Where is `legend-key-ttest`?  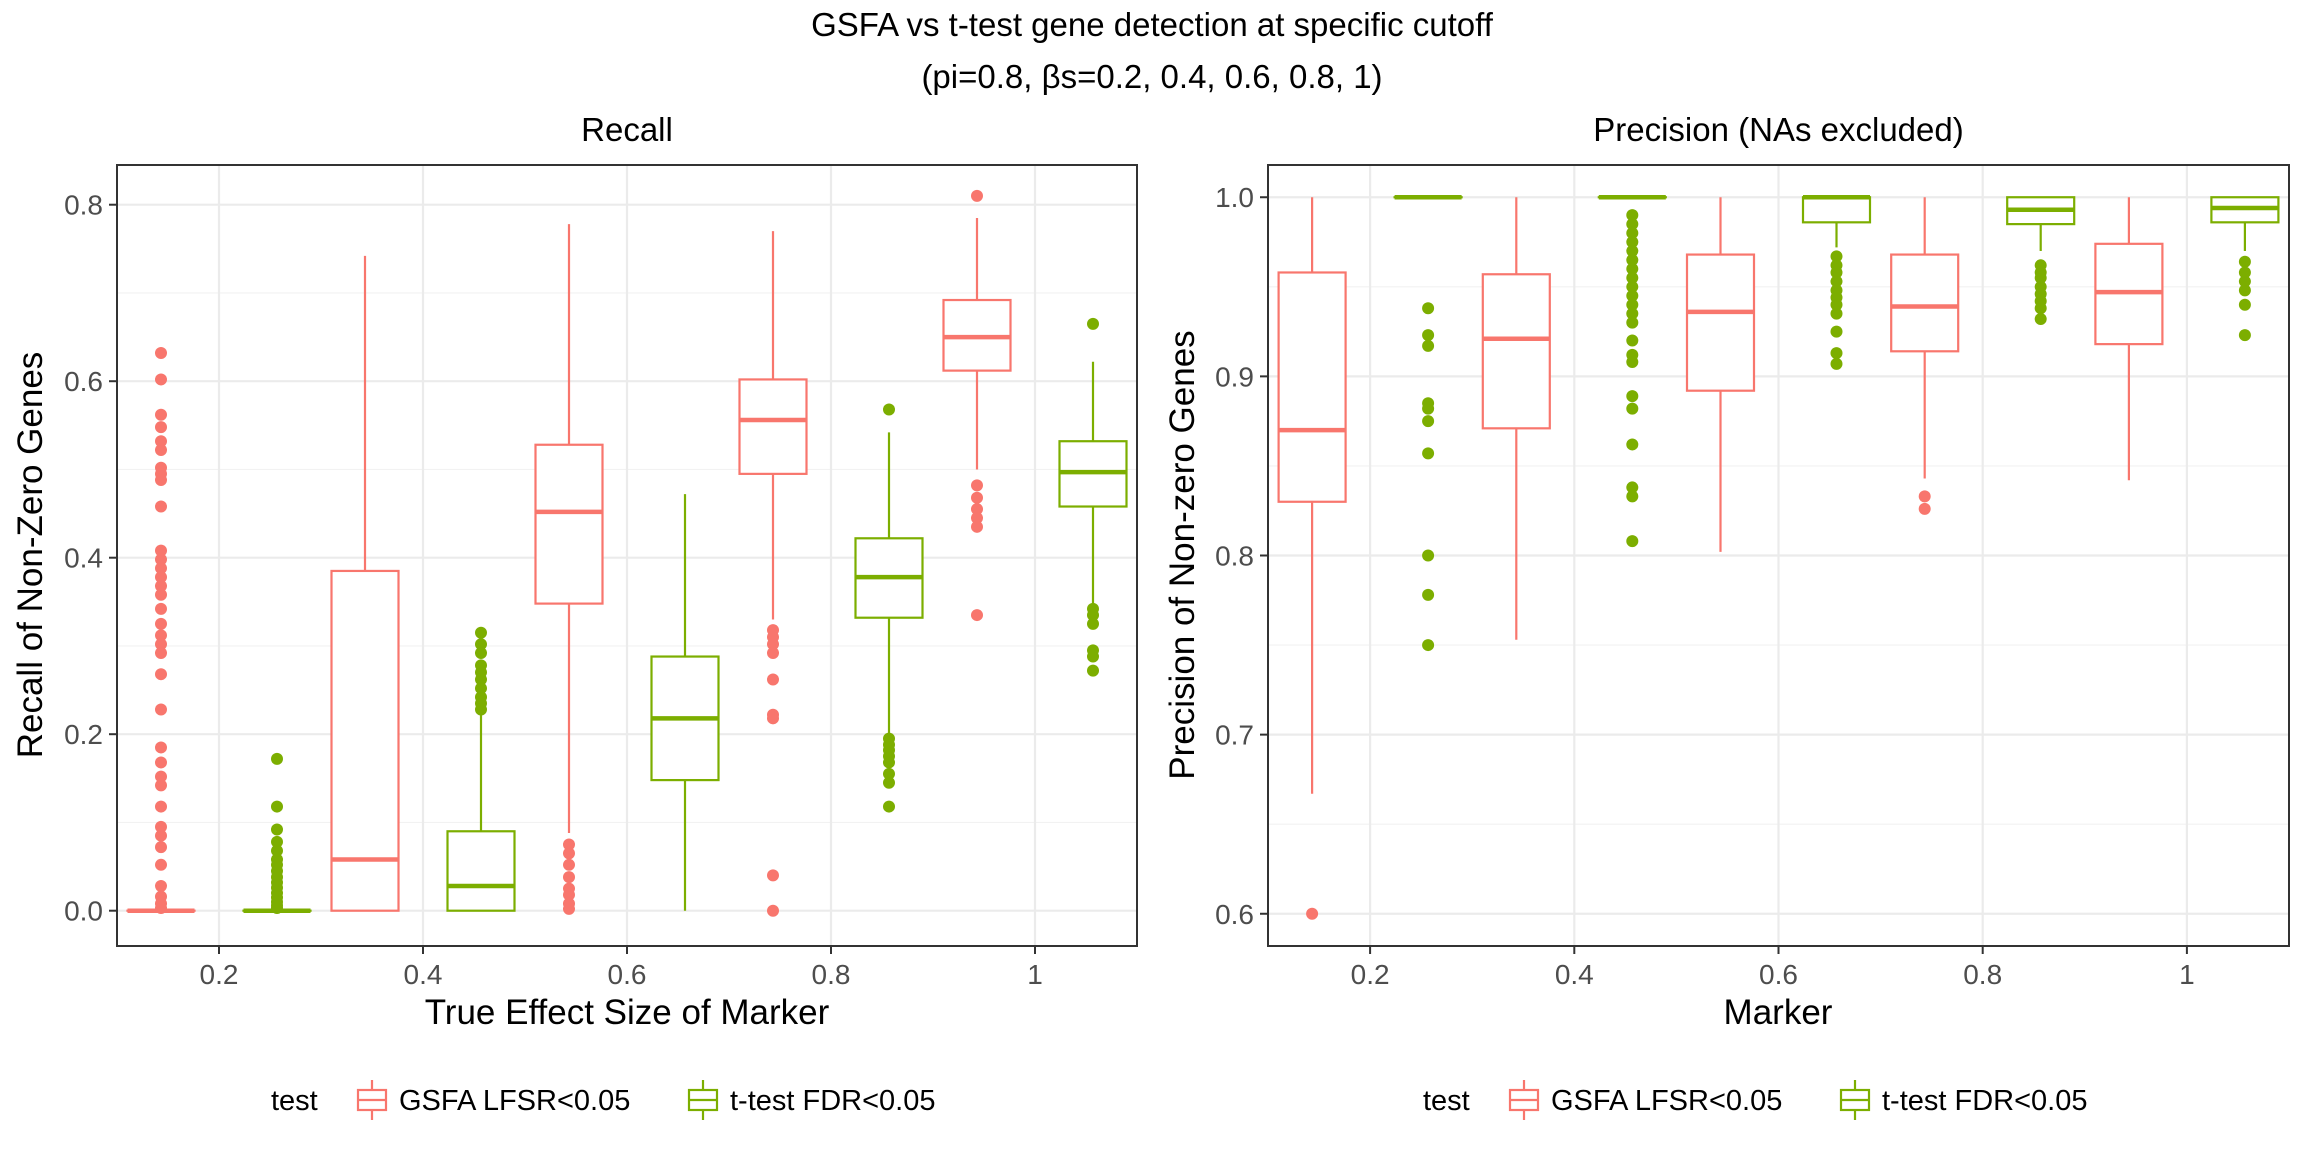
legend-key-ttest is located at coordinates (1855, 1100).